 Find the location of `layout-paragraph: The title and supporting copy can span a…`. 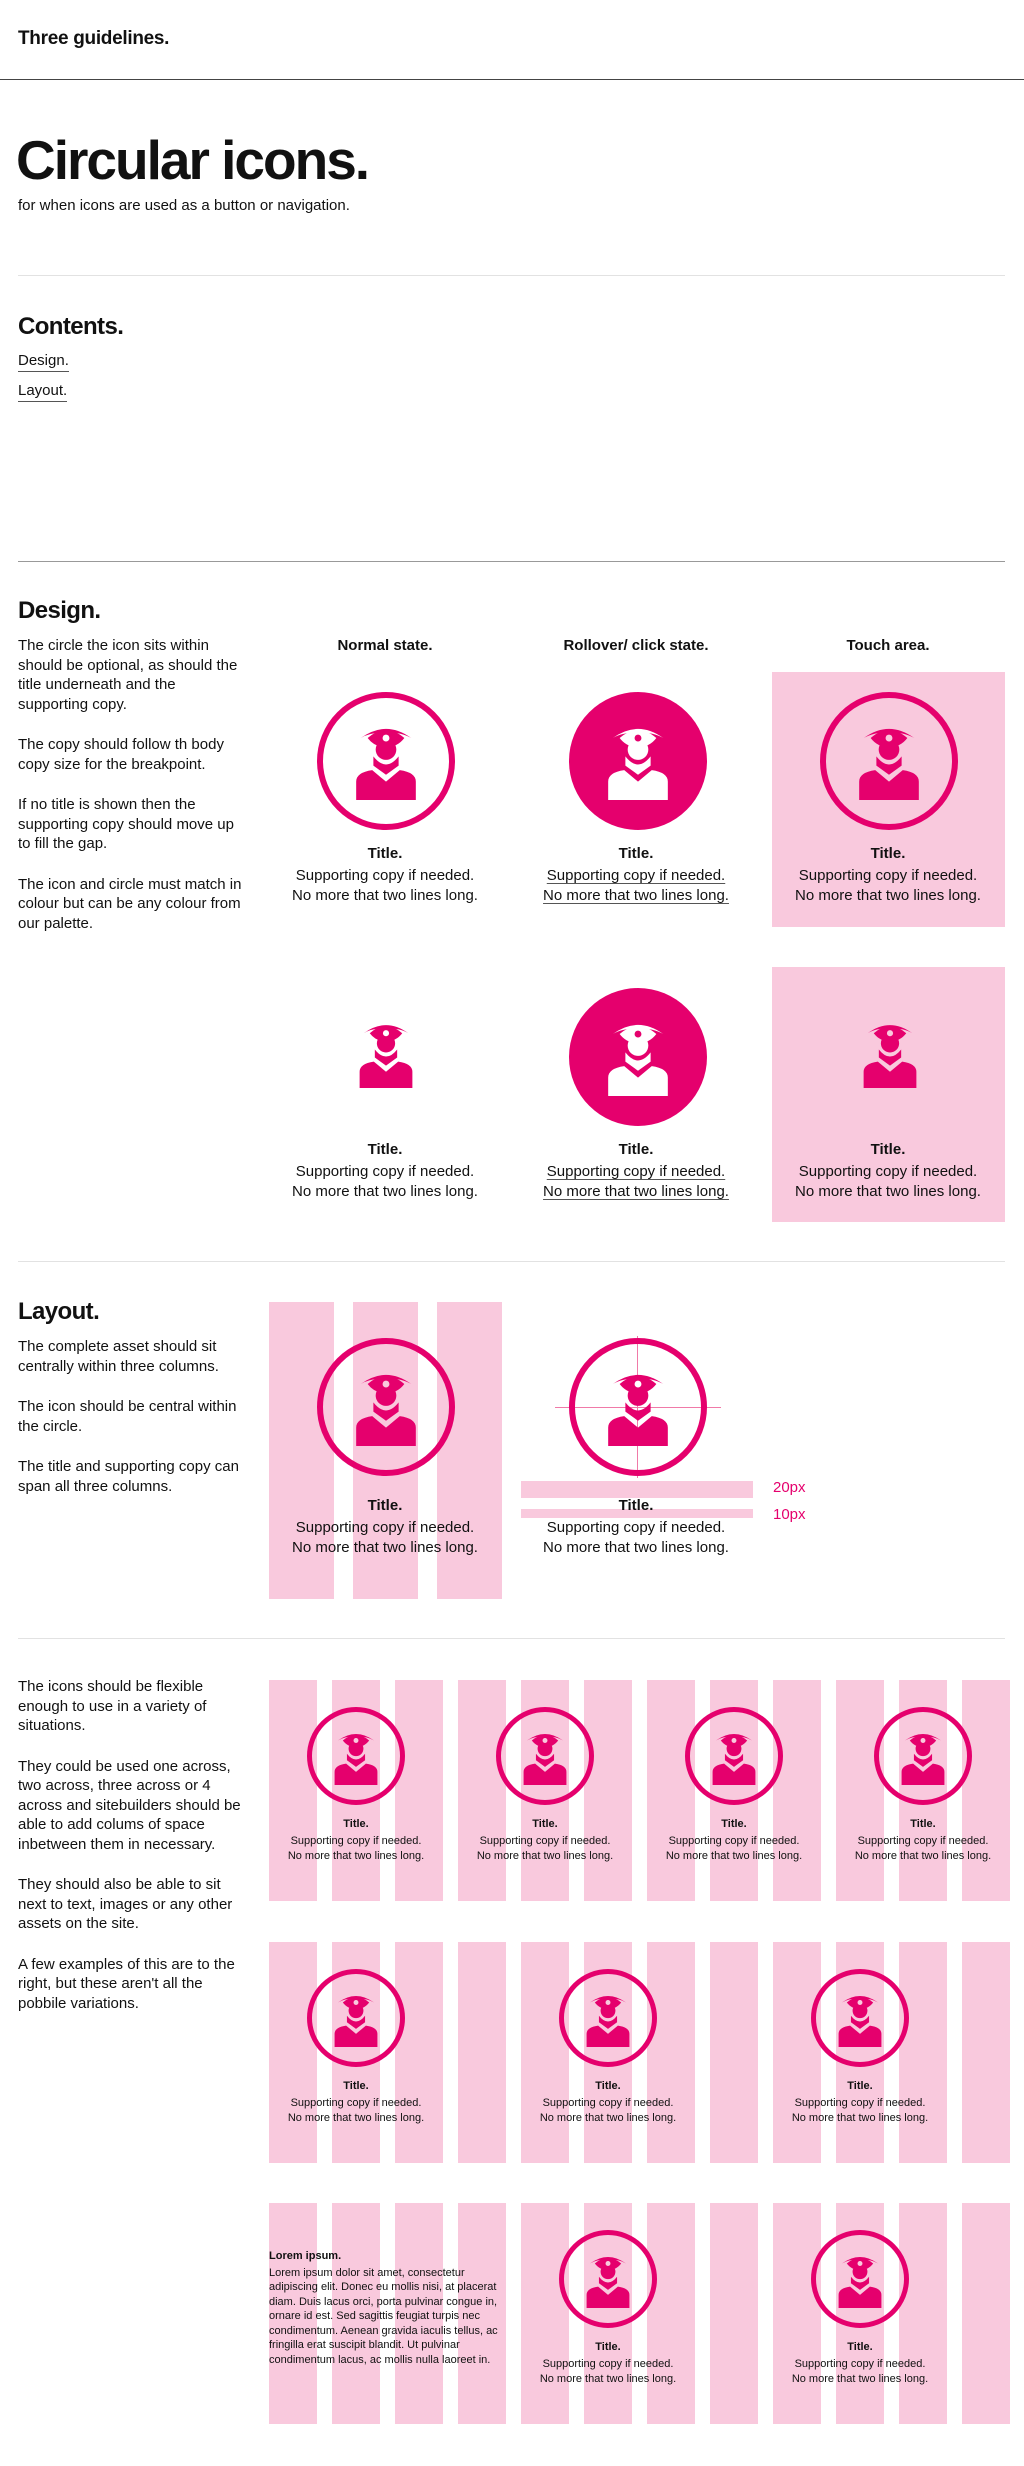

layout-paragraph: The title and supporting copy can span a… is located at coordinates (128, 1476).